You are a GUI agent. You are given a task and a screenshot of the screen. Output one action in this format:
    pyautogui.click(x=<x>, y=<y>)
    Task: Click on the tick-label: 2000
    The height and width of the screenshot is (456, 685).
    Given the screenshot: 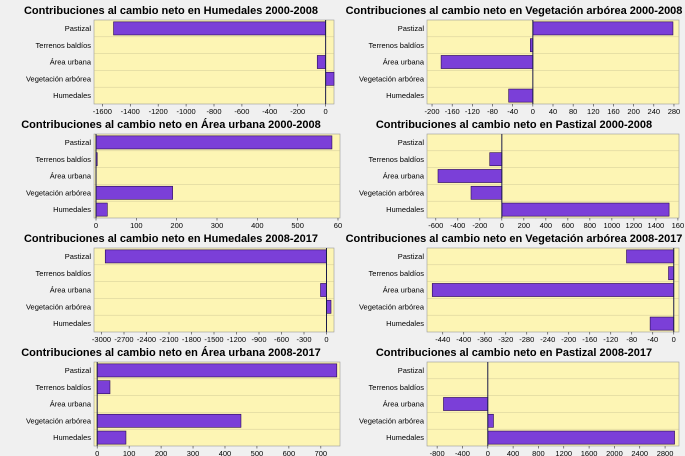 What is the action you would take?
    pyautogui.click(x=614, y=452)
    